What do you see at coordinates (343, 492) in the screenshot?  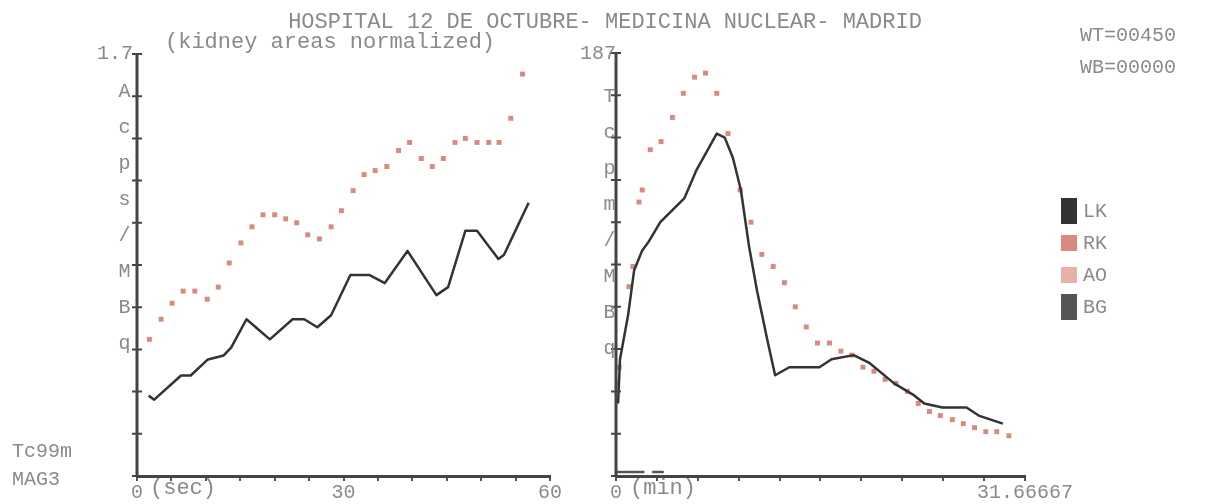 I see `x-tick-label: 30` at bounding box center [343, 492].